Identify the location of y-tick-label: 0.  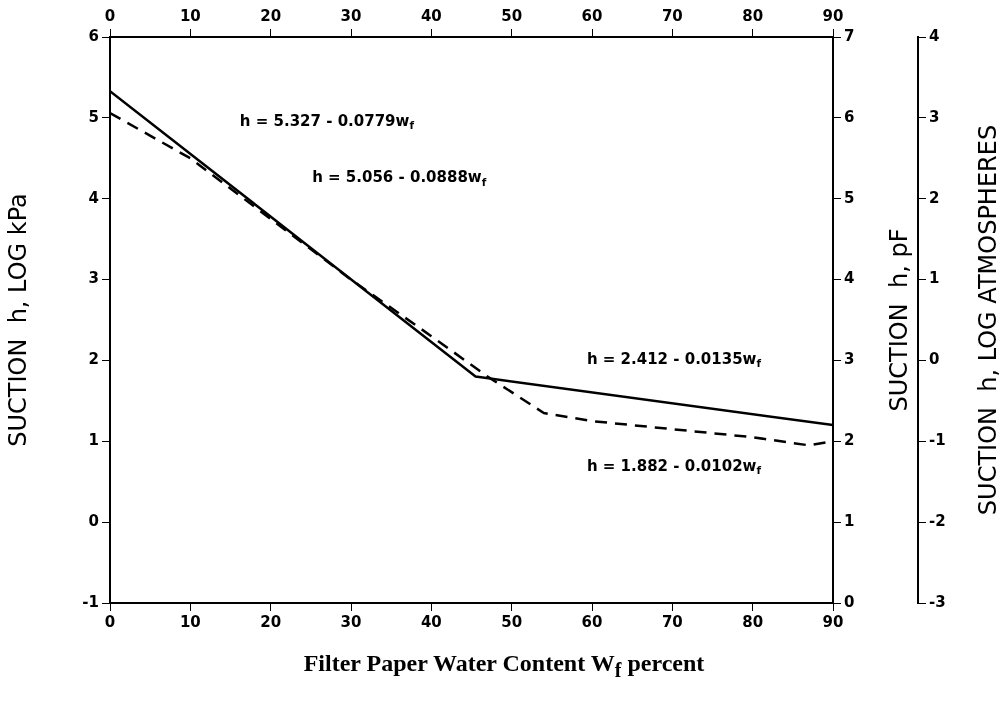
(93, 521).